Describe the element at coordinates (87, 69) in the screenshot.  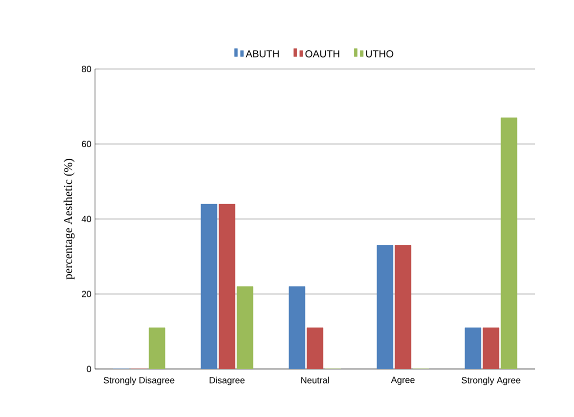
I see `y-tick-label: 80` at that location.